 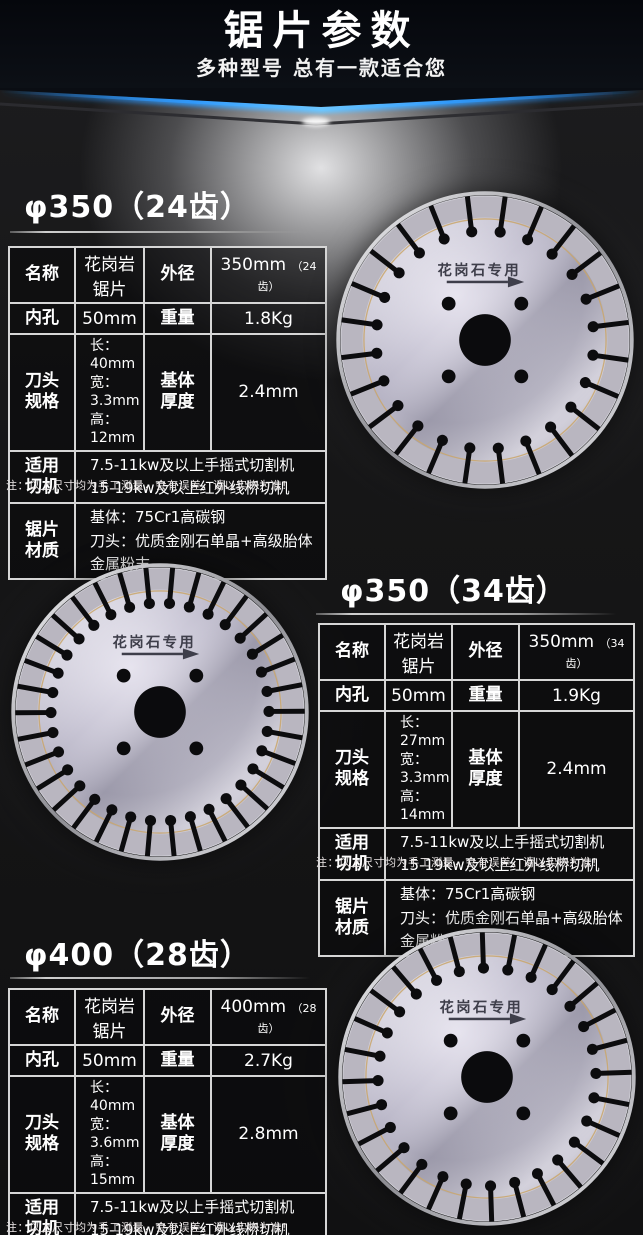 I want to click on table-row: 内孔 50mm 重量 2.7Kg, so click(x=167, y=1060).